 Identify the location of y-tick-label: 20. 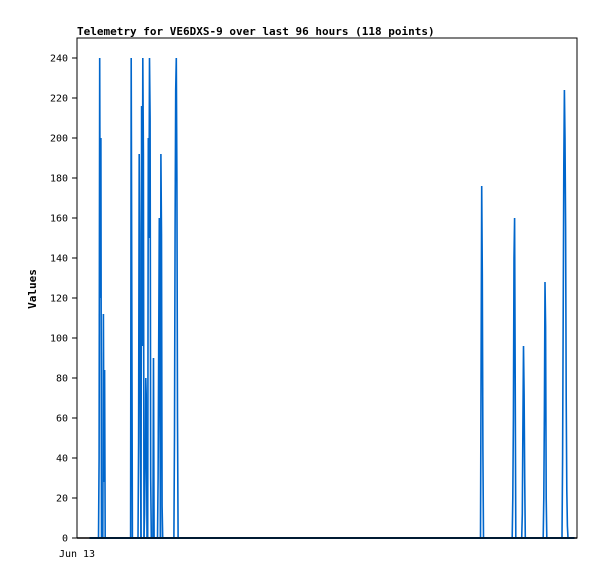
(62, 499).